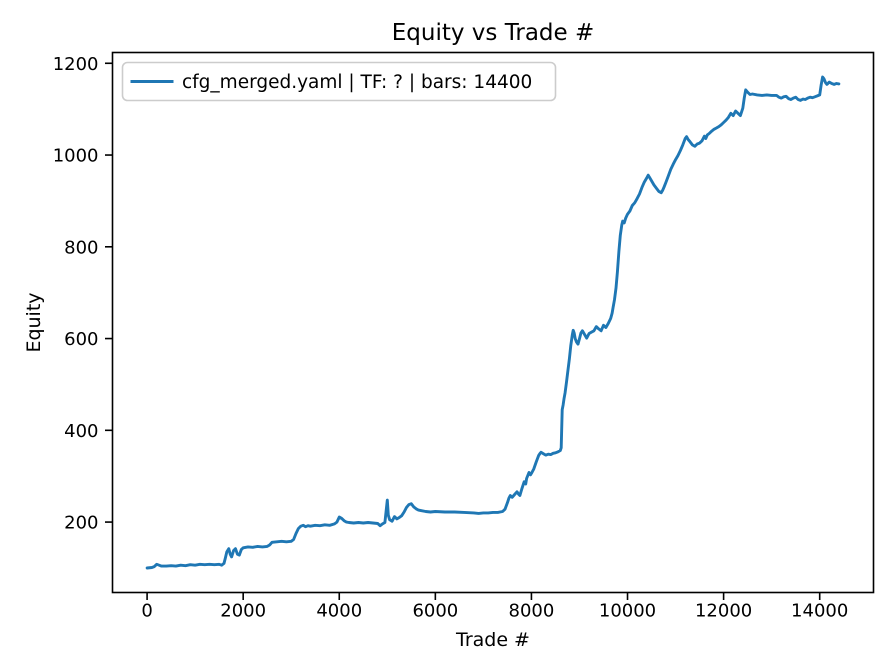 The width and height of the screenshot is (896, 672). What do you see at coordinates (34, 322) in the screenshot?
I see `y-axis-label: Equity` at bounding box center [34, 322].